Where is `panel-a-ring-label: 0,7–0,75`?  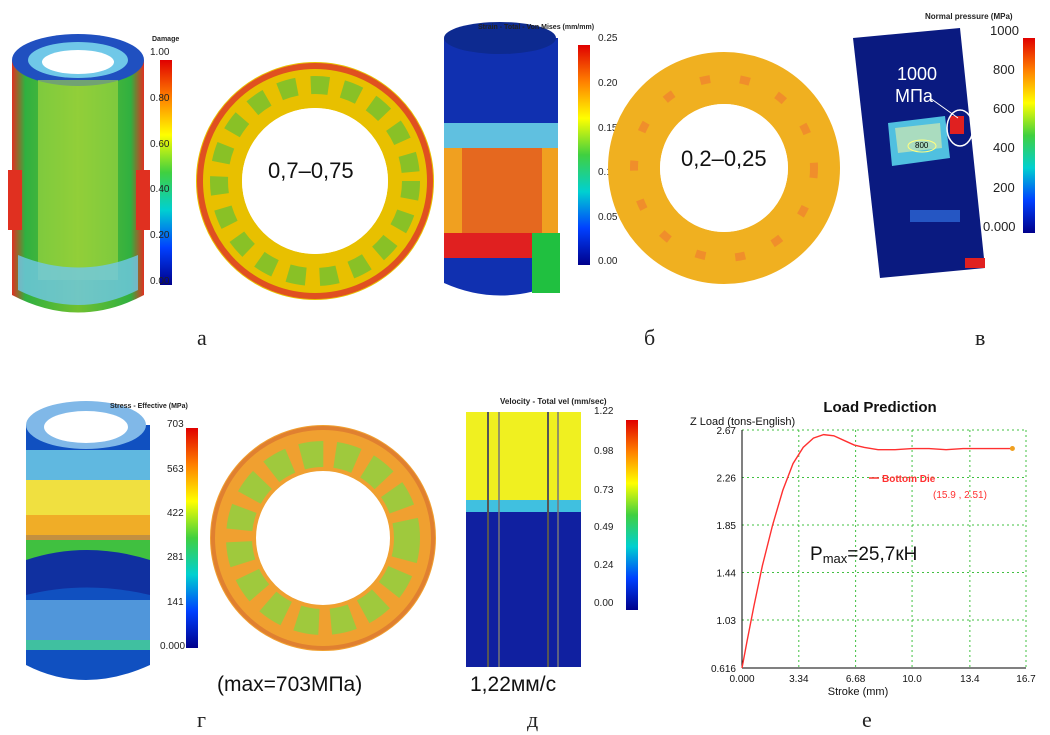 panel-a-ring-label: 0,7–0,75 is located at coordinates (311, 170).